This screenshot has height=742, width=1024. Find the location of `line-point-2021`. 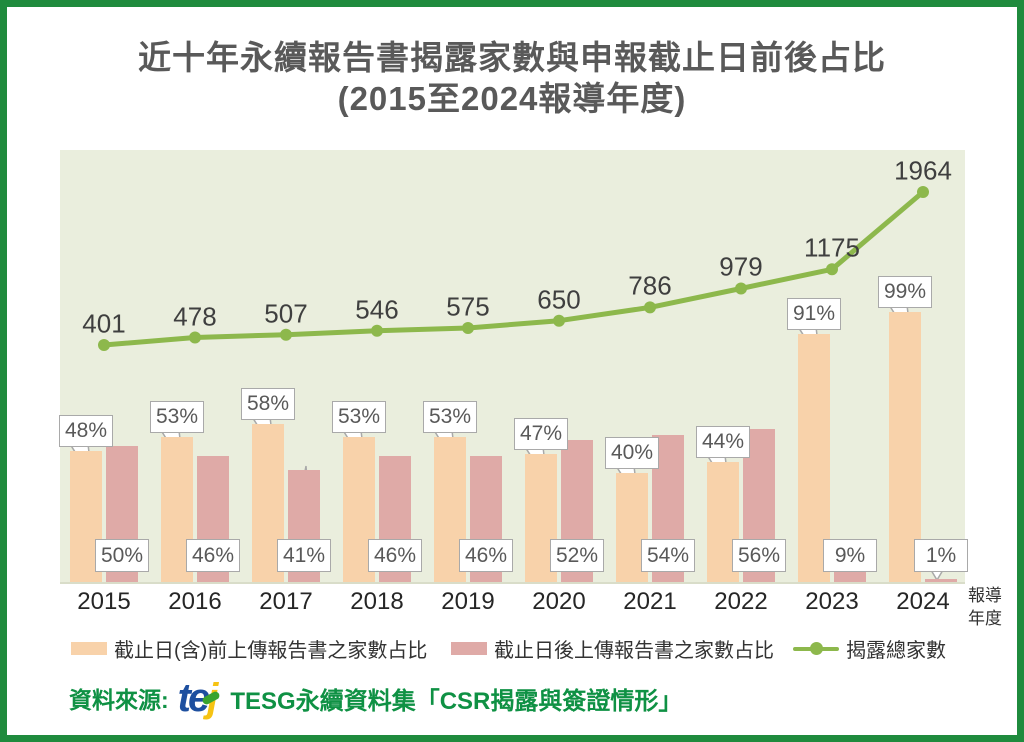

line-point-2021 is located at coordinates (650, 307).